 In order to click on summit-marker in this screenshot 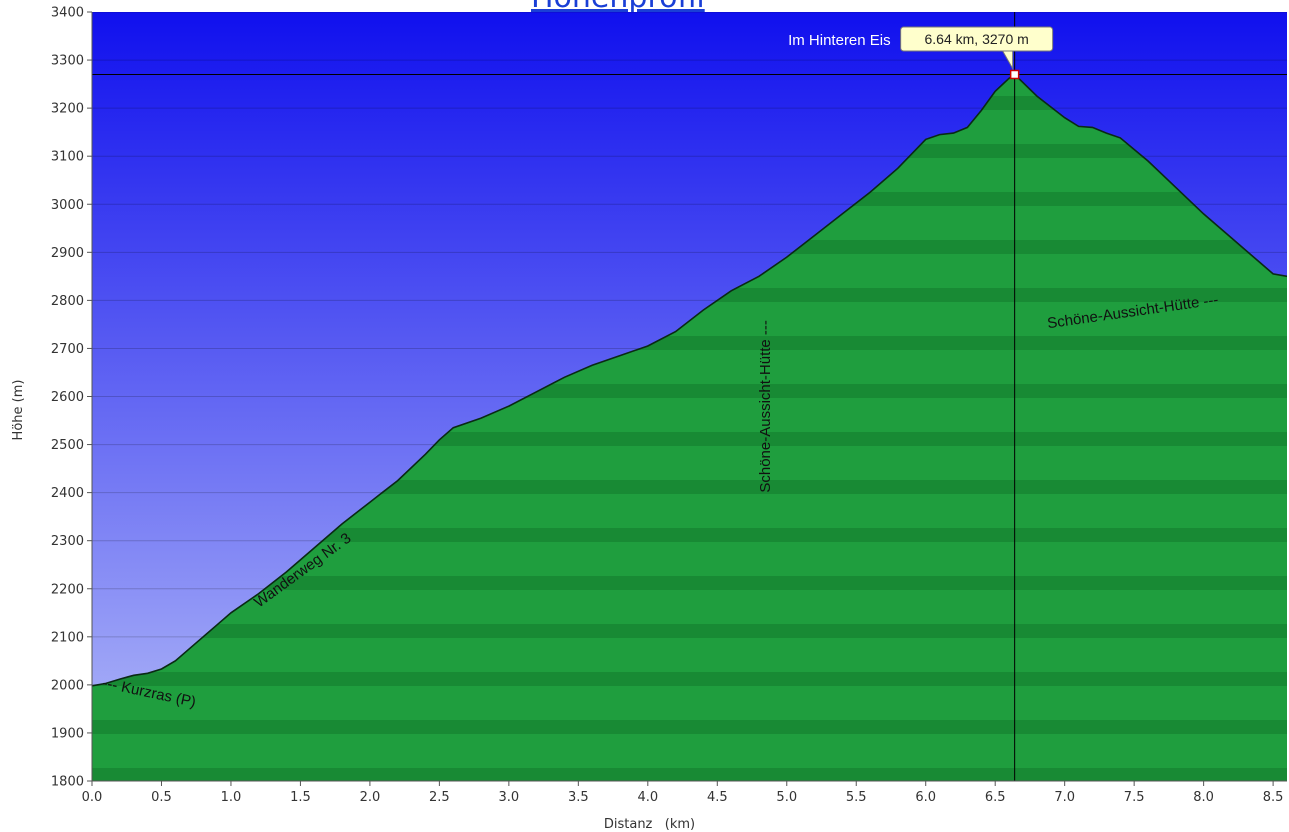, I will do `click(1014, 74)`.